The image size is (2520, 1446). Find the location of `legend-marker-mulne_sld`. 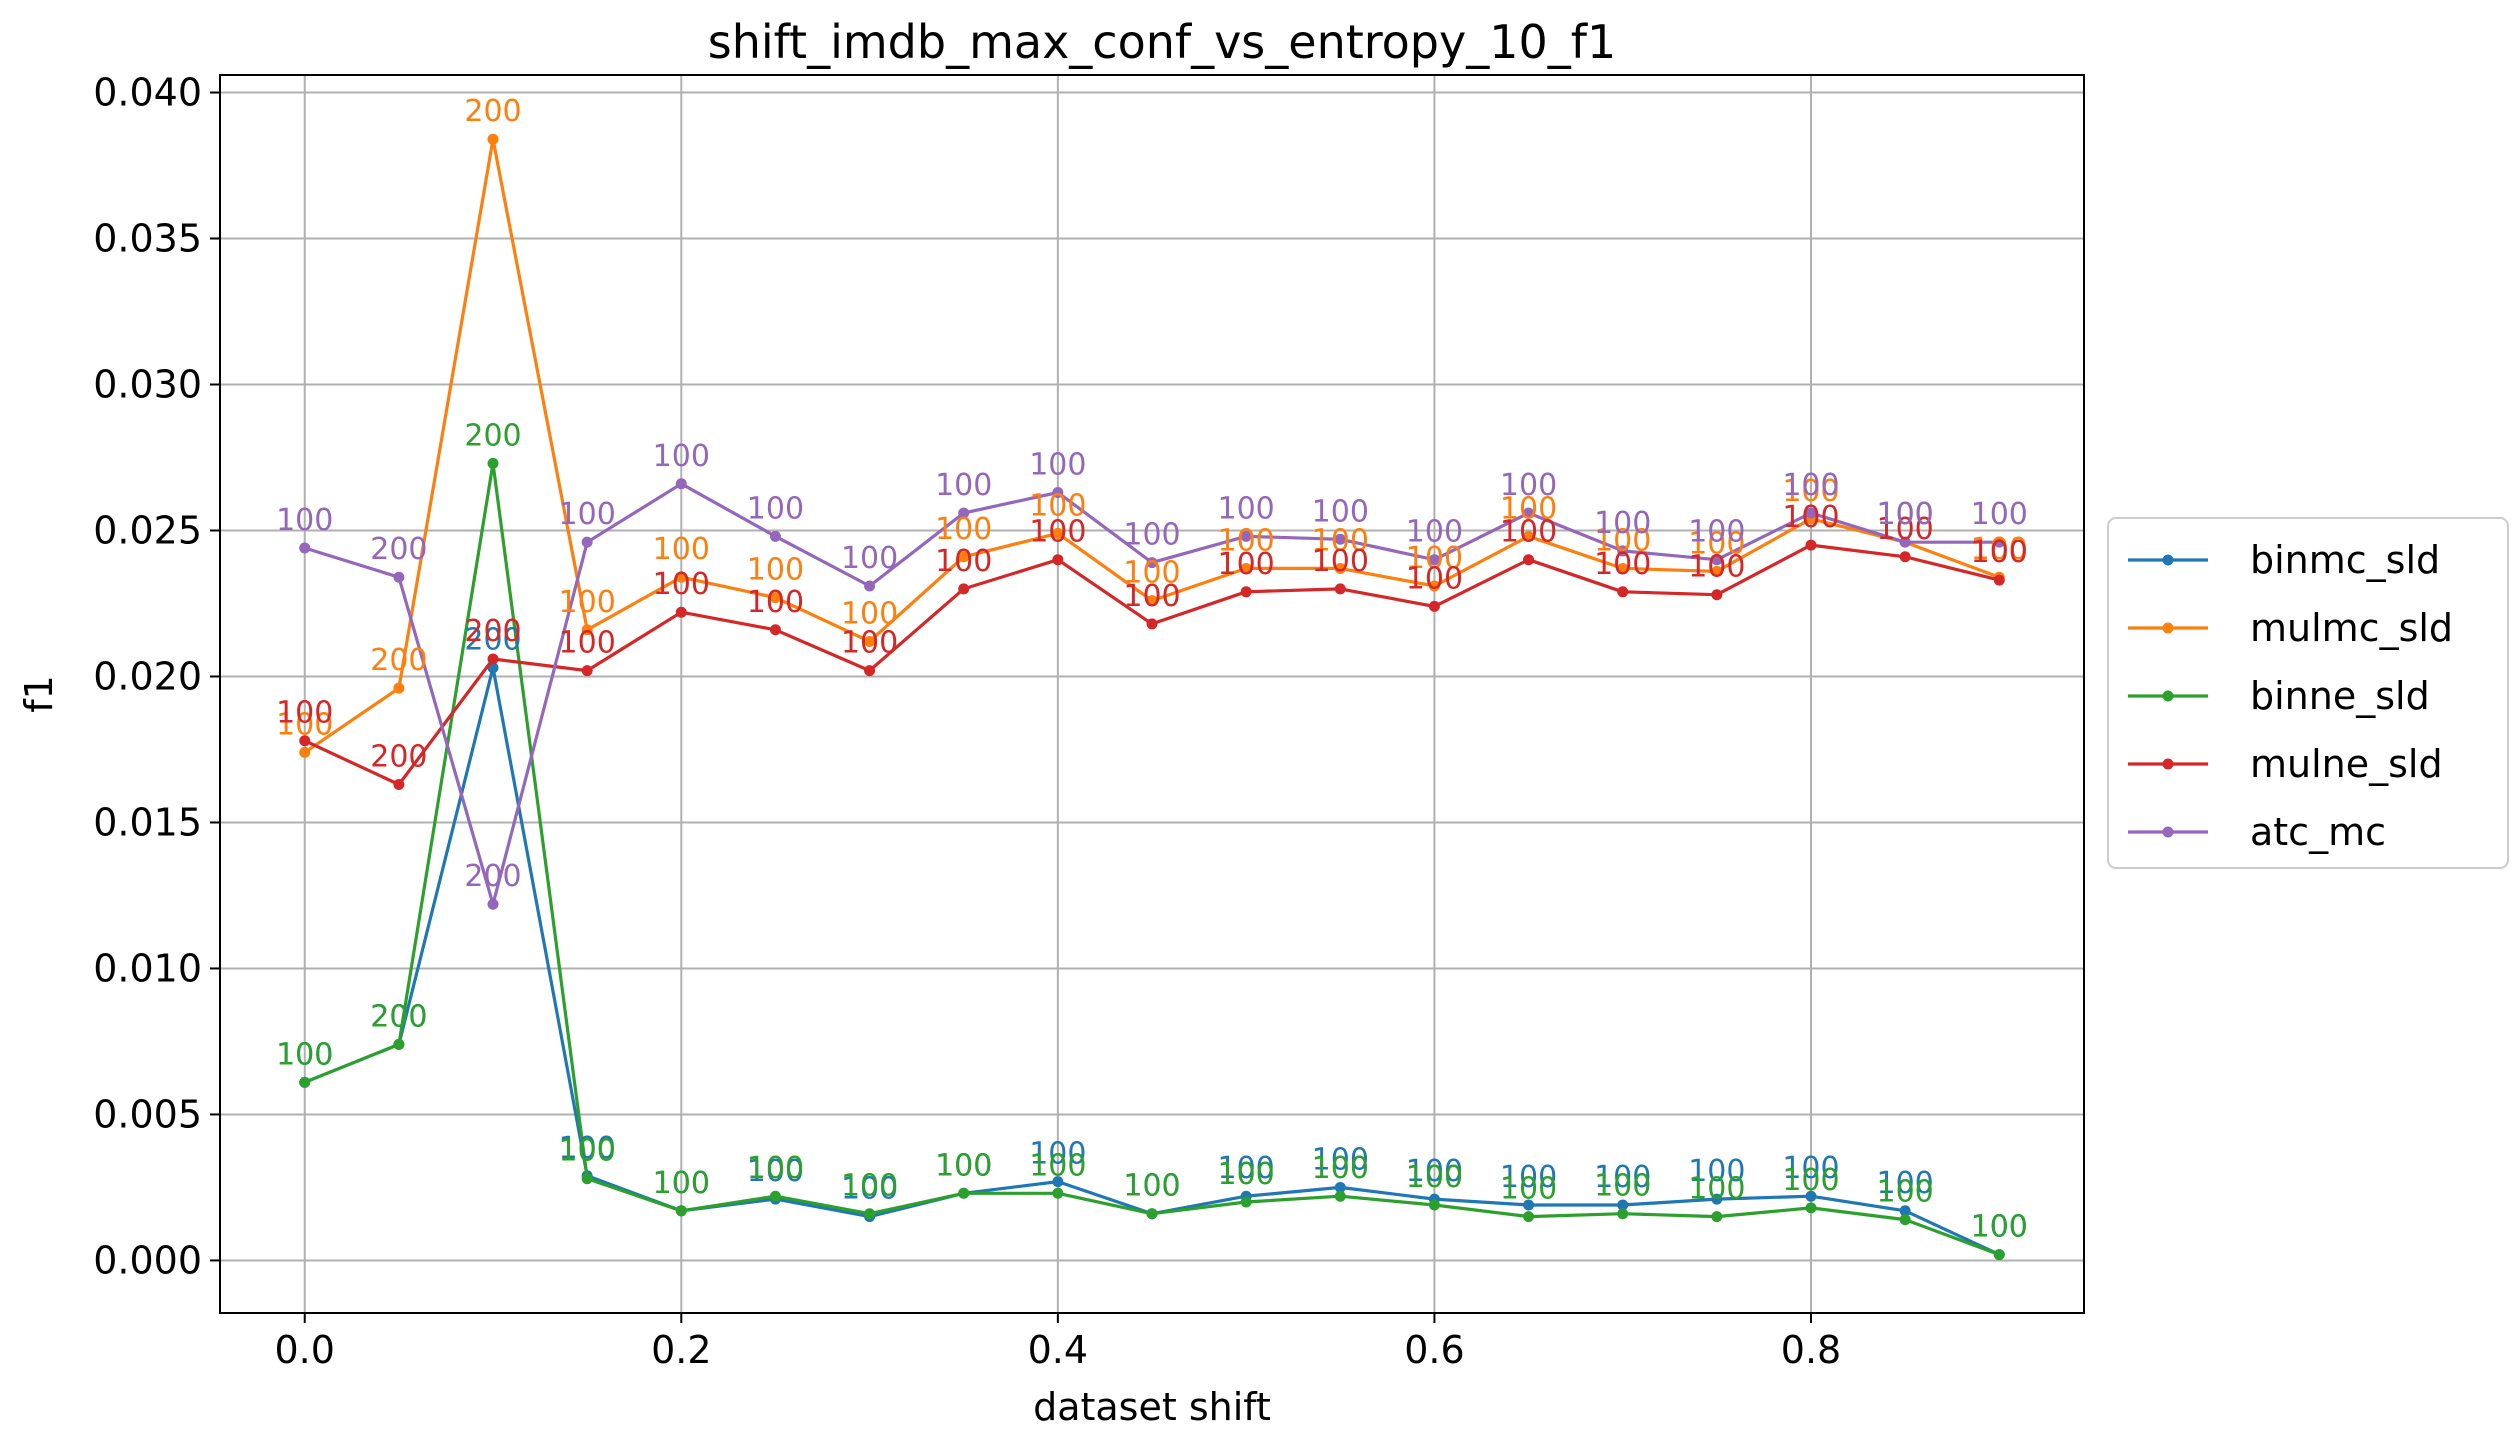

legend-marker-mulne_sld is located at coordinates (2168, 764).